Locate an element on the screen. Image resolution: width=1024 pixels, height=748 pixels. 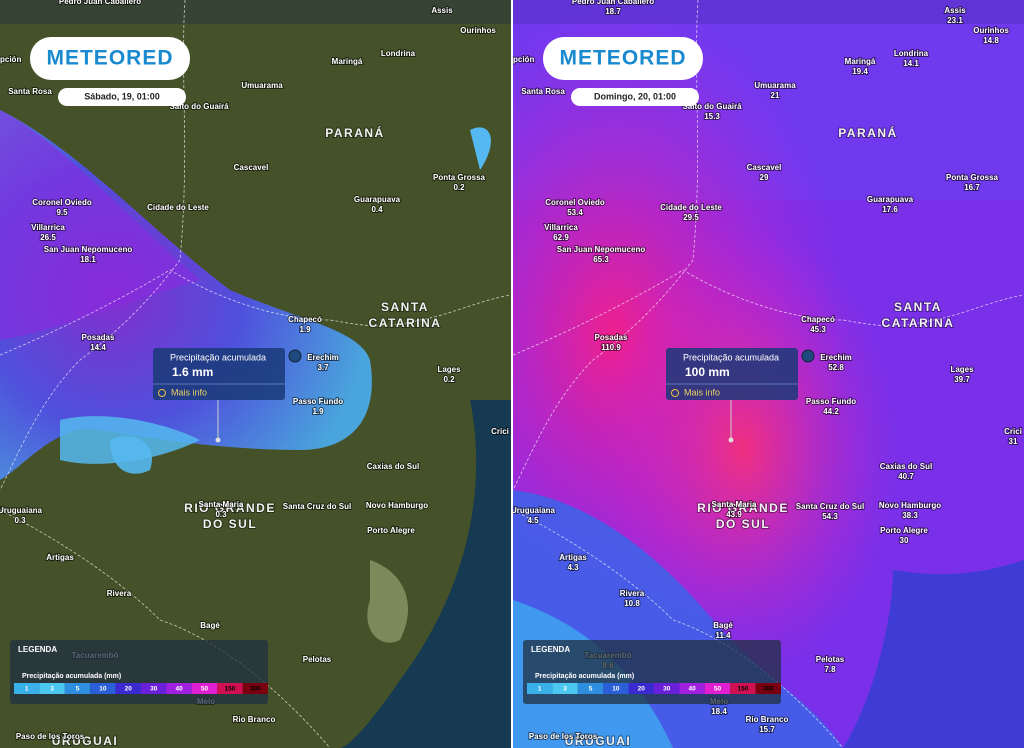
region-label: SANTA is located at coordinates (405, 307).